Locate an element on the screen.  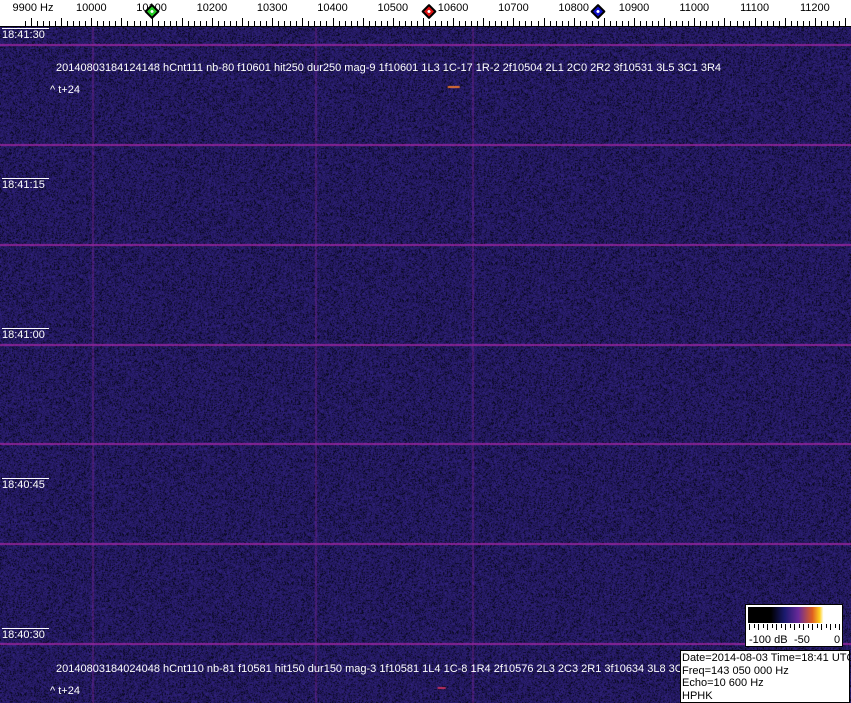
info-station: HPHK is located at coordinates (697, 695).